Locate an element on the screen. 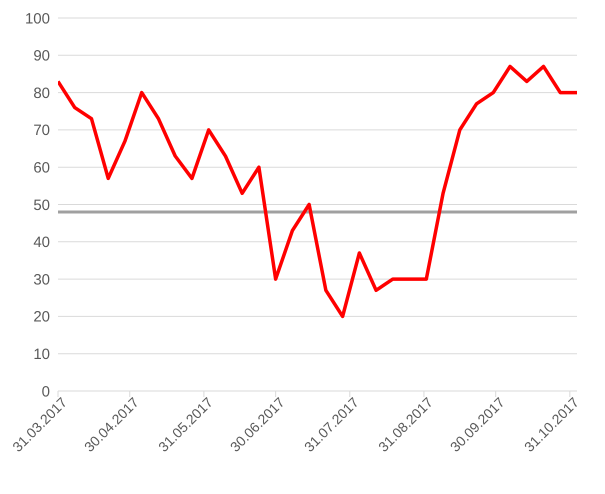 This screenshot has width=605, height=494. y-tick-label: 30 is located at coordinates (41, 279).